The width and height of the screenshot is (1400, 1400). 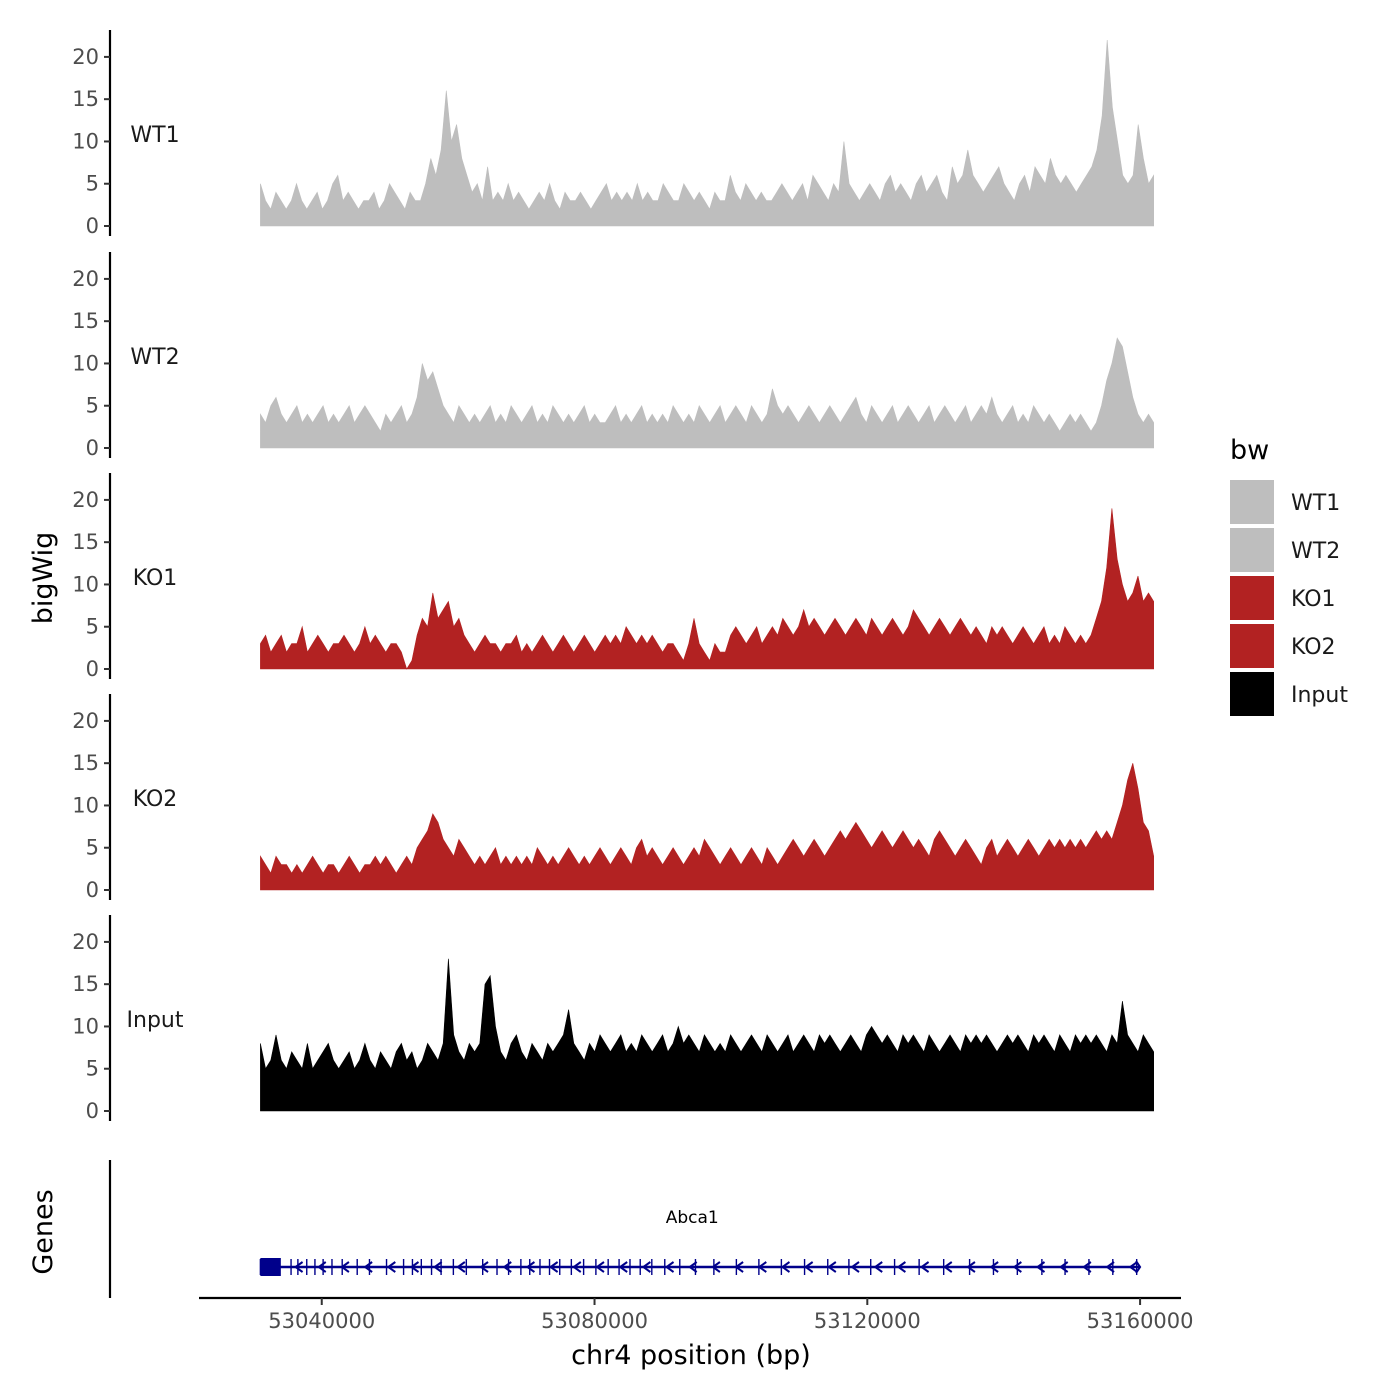 I want to click on y-axis-title: bigWig, so click(x=43, y=578).